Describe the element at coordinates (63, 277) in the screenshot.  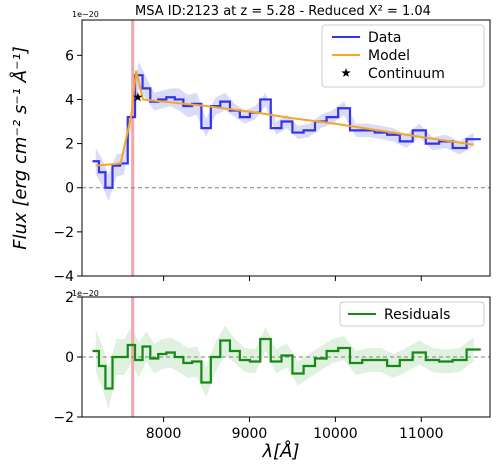
I see `top-ytick-label-0: −4` at that location.